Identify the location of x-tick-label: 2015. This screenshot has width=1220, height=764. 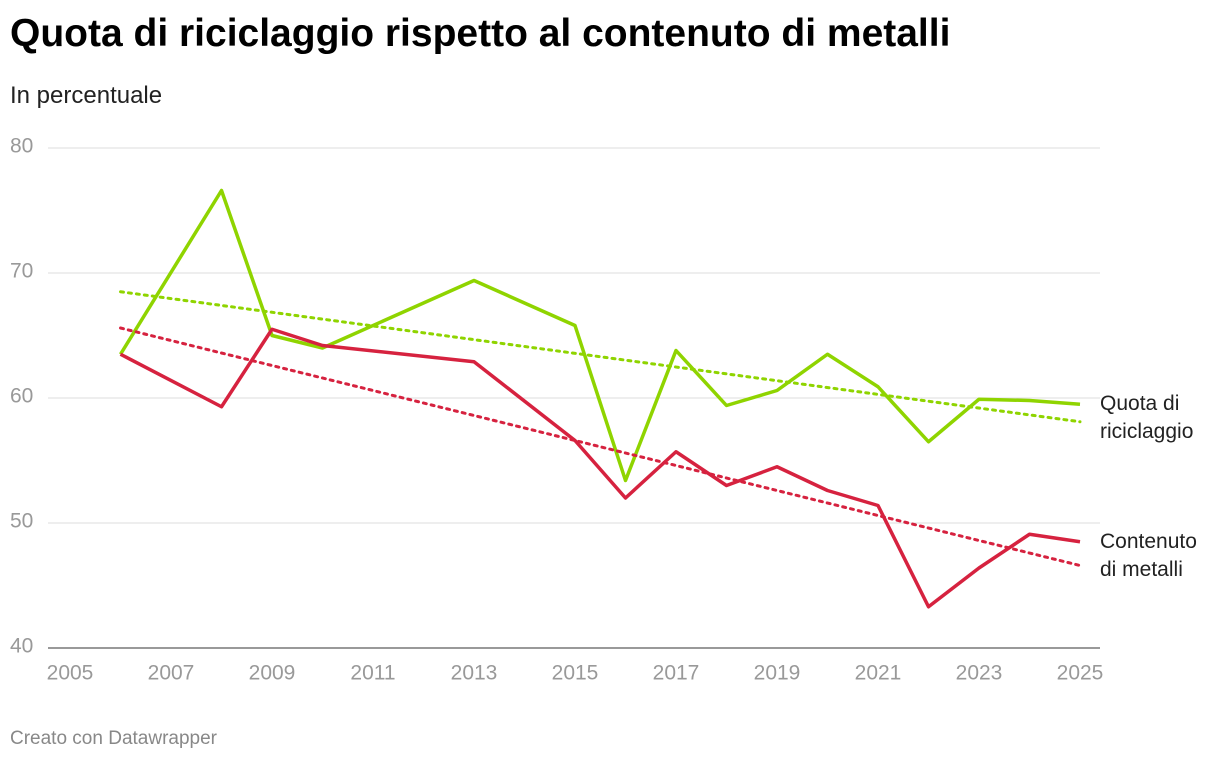
(575, 673).